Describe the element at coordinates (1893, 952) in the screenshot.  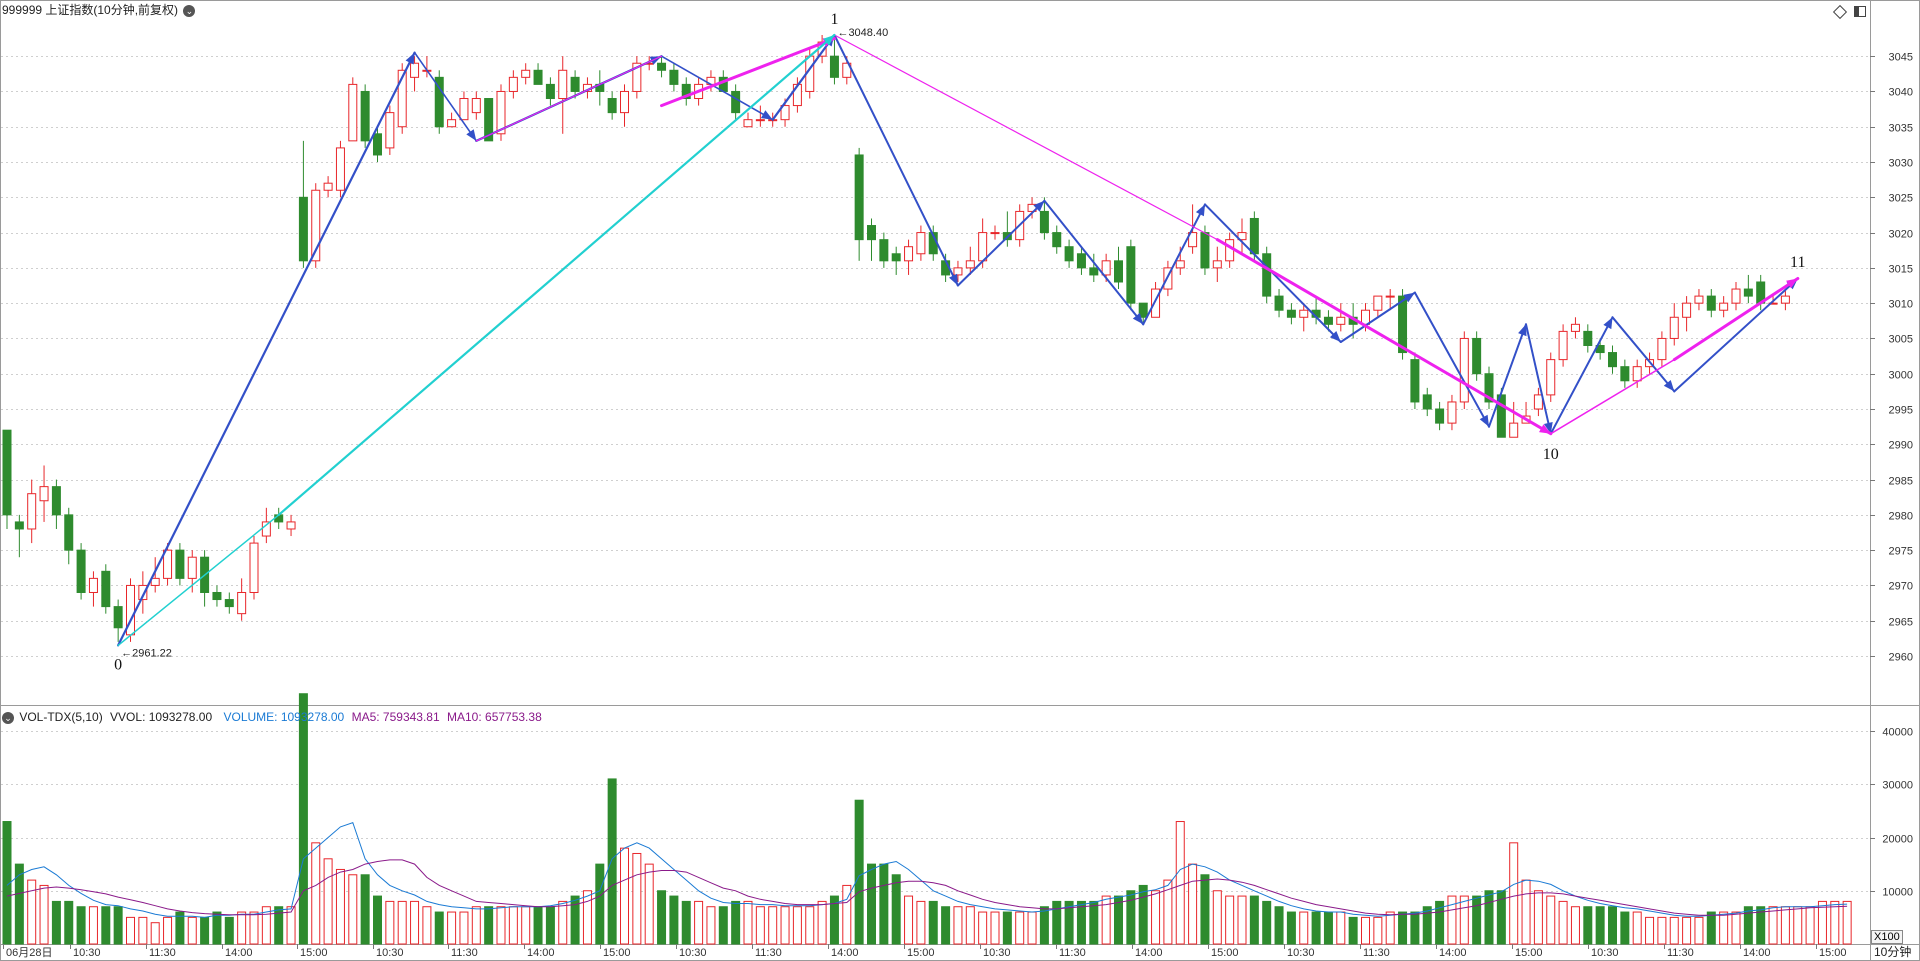
I see `period-button: 10分钟` at that location.